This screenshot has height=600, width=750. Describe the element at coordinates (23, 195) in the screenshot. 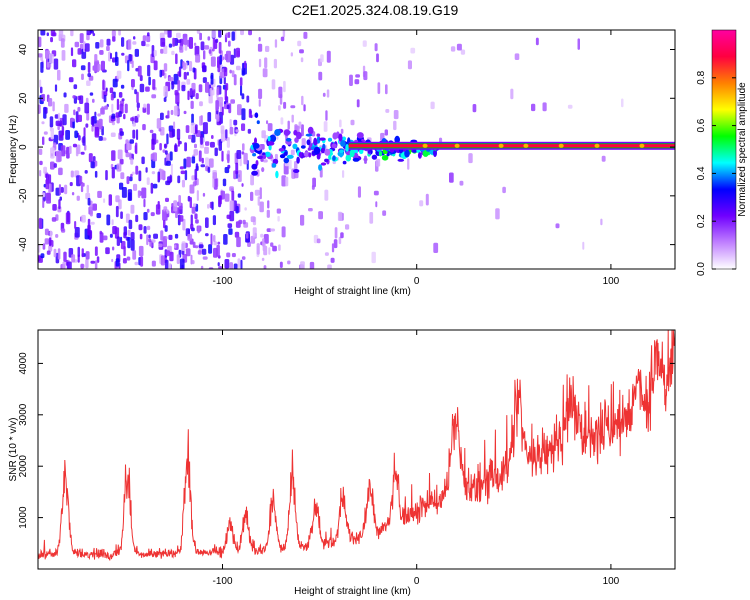

I see `spectrogram-y-tick-label: -20` at that location.